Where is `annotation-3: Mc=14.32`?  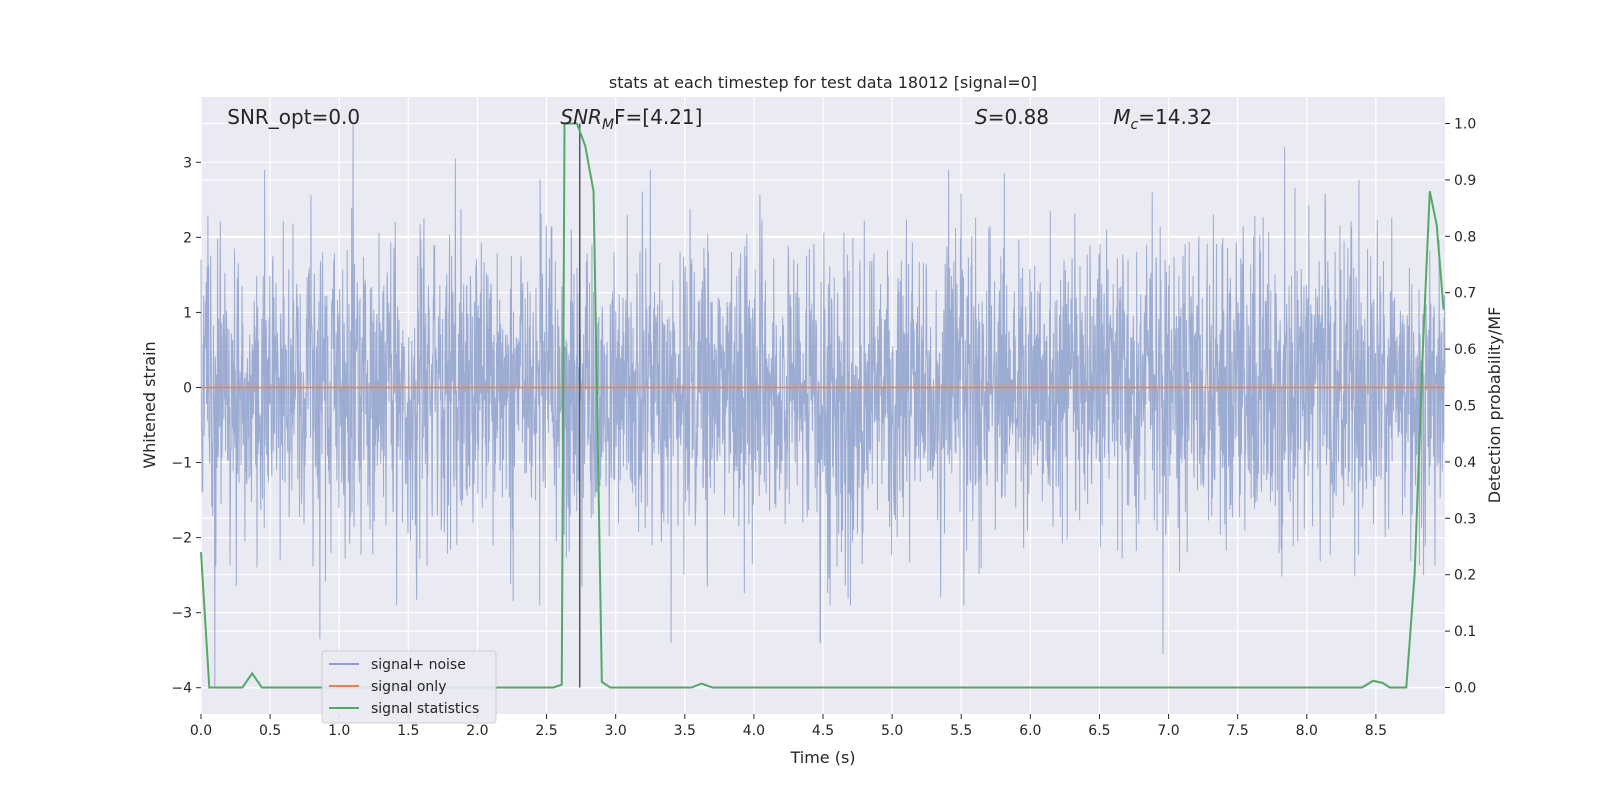
annotation-3: Mc=14.32 is located at coordinates (1162, 119).